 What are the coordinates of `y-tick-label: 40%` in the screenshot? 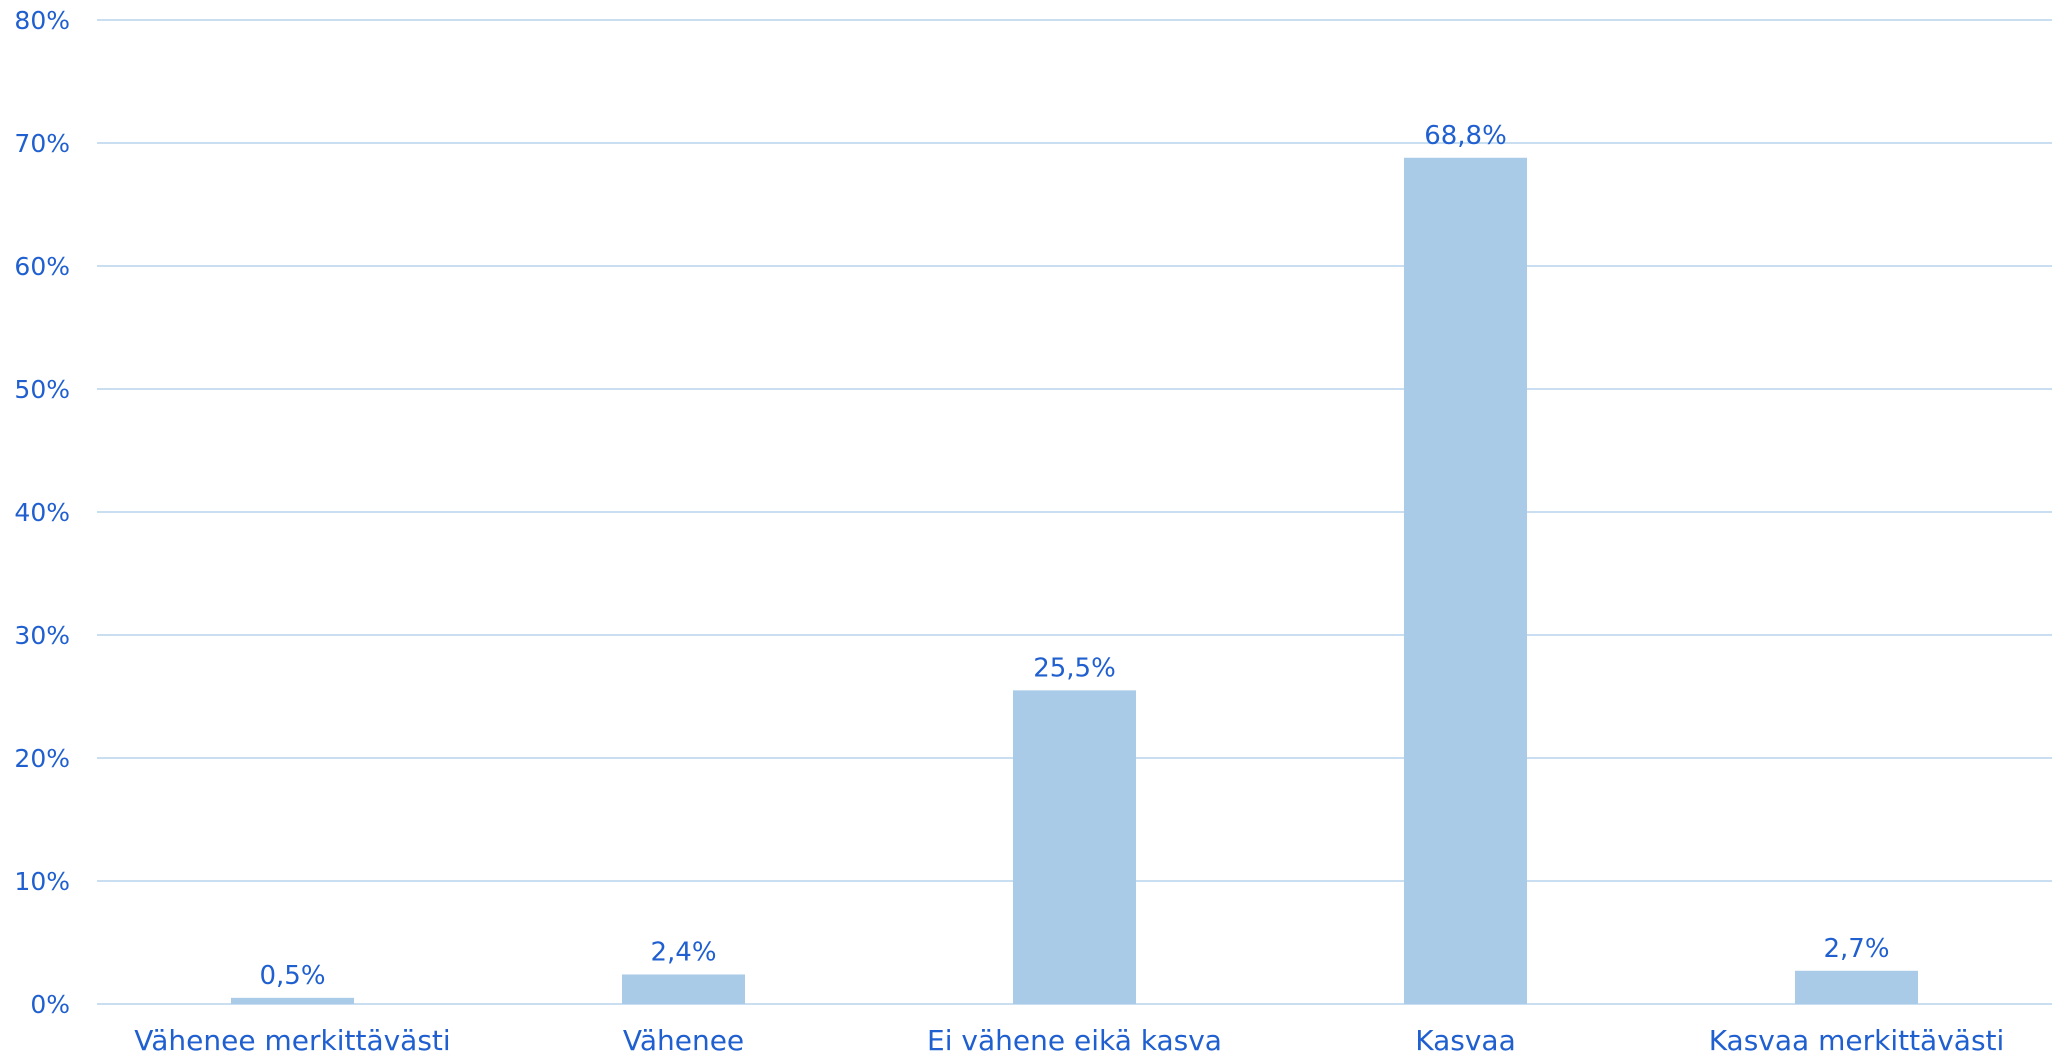 It's located at (42, 512).